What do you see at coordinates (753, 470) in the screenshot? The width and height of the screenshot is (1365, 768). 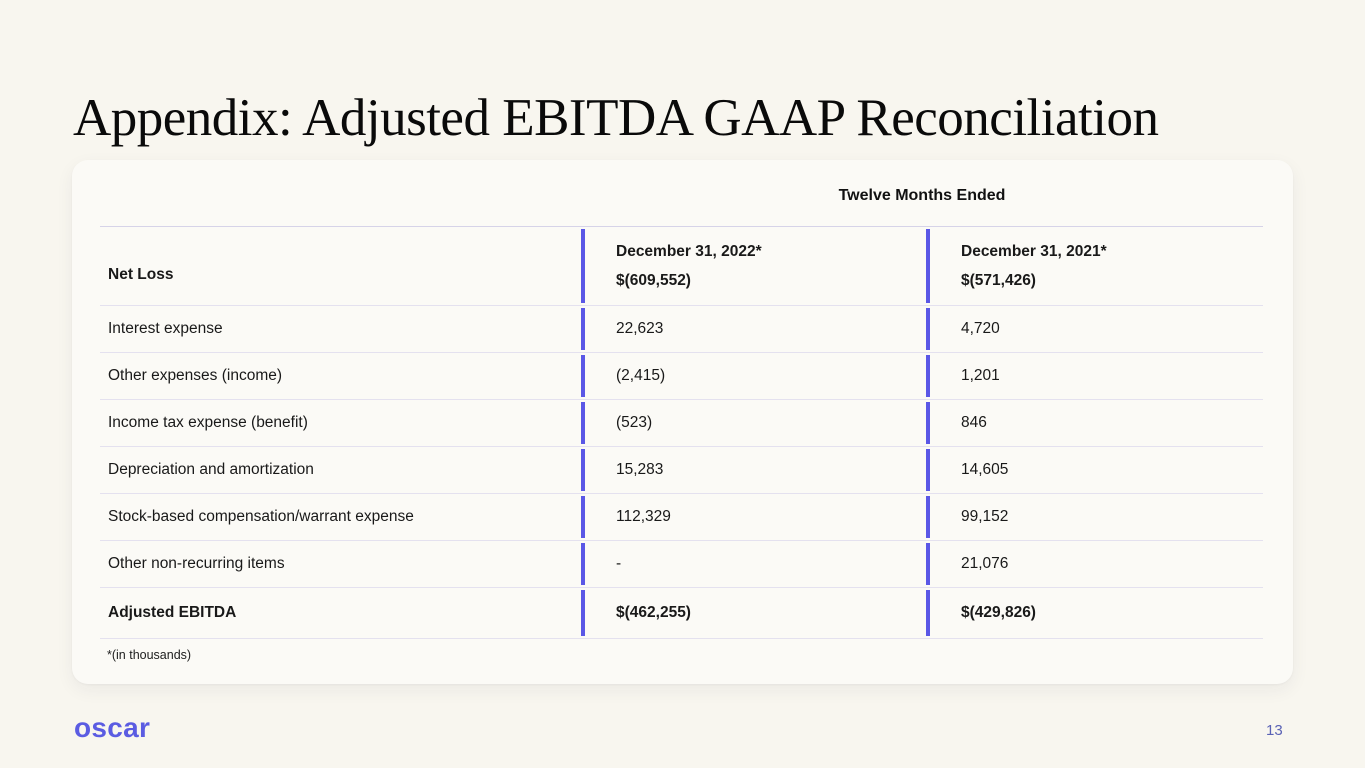 I see `row-value-2022: 15,283` at bounding box center [753, 470].